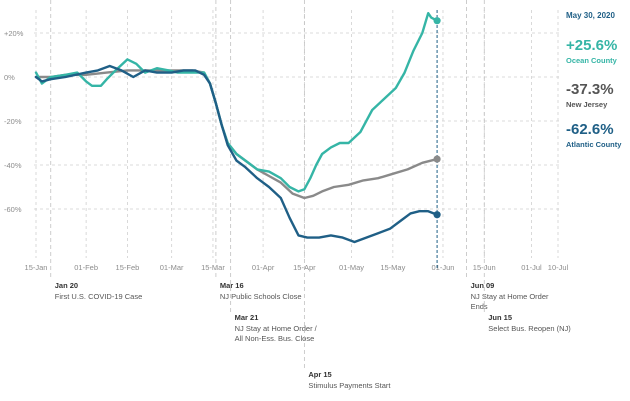 The image size is (630, 401). Describe the element at coordinates (351, 267) in the screenshot. I see `x-tick-label: 01-May` at that location.